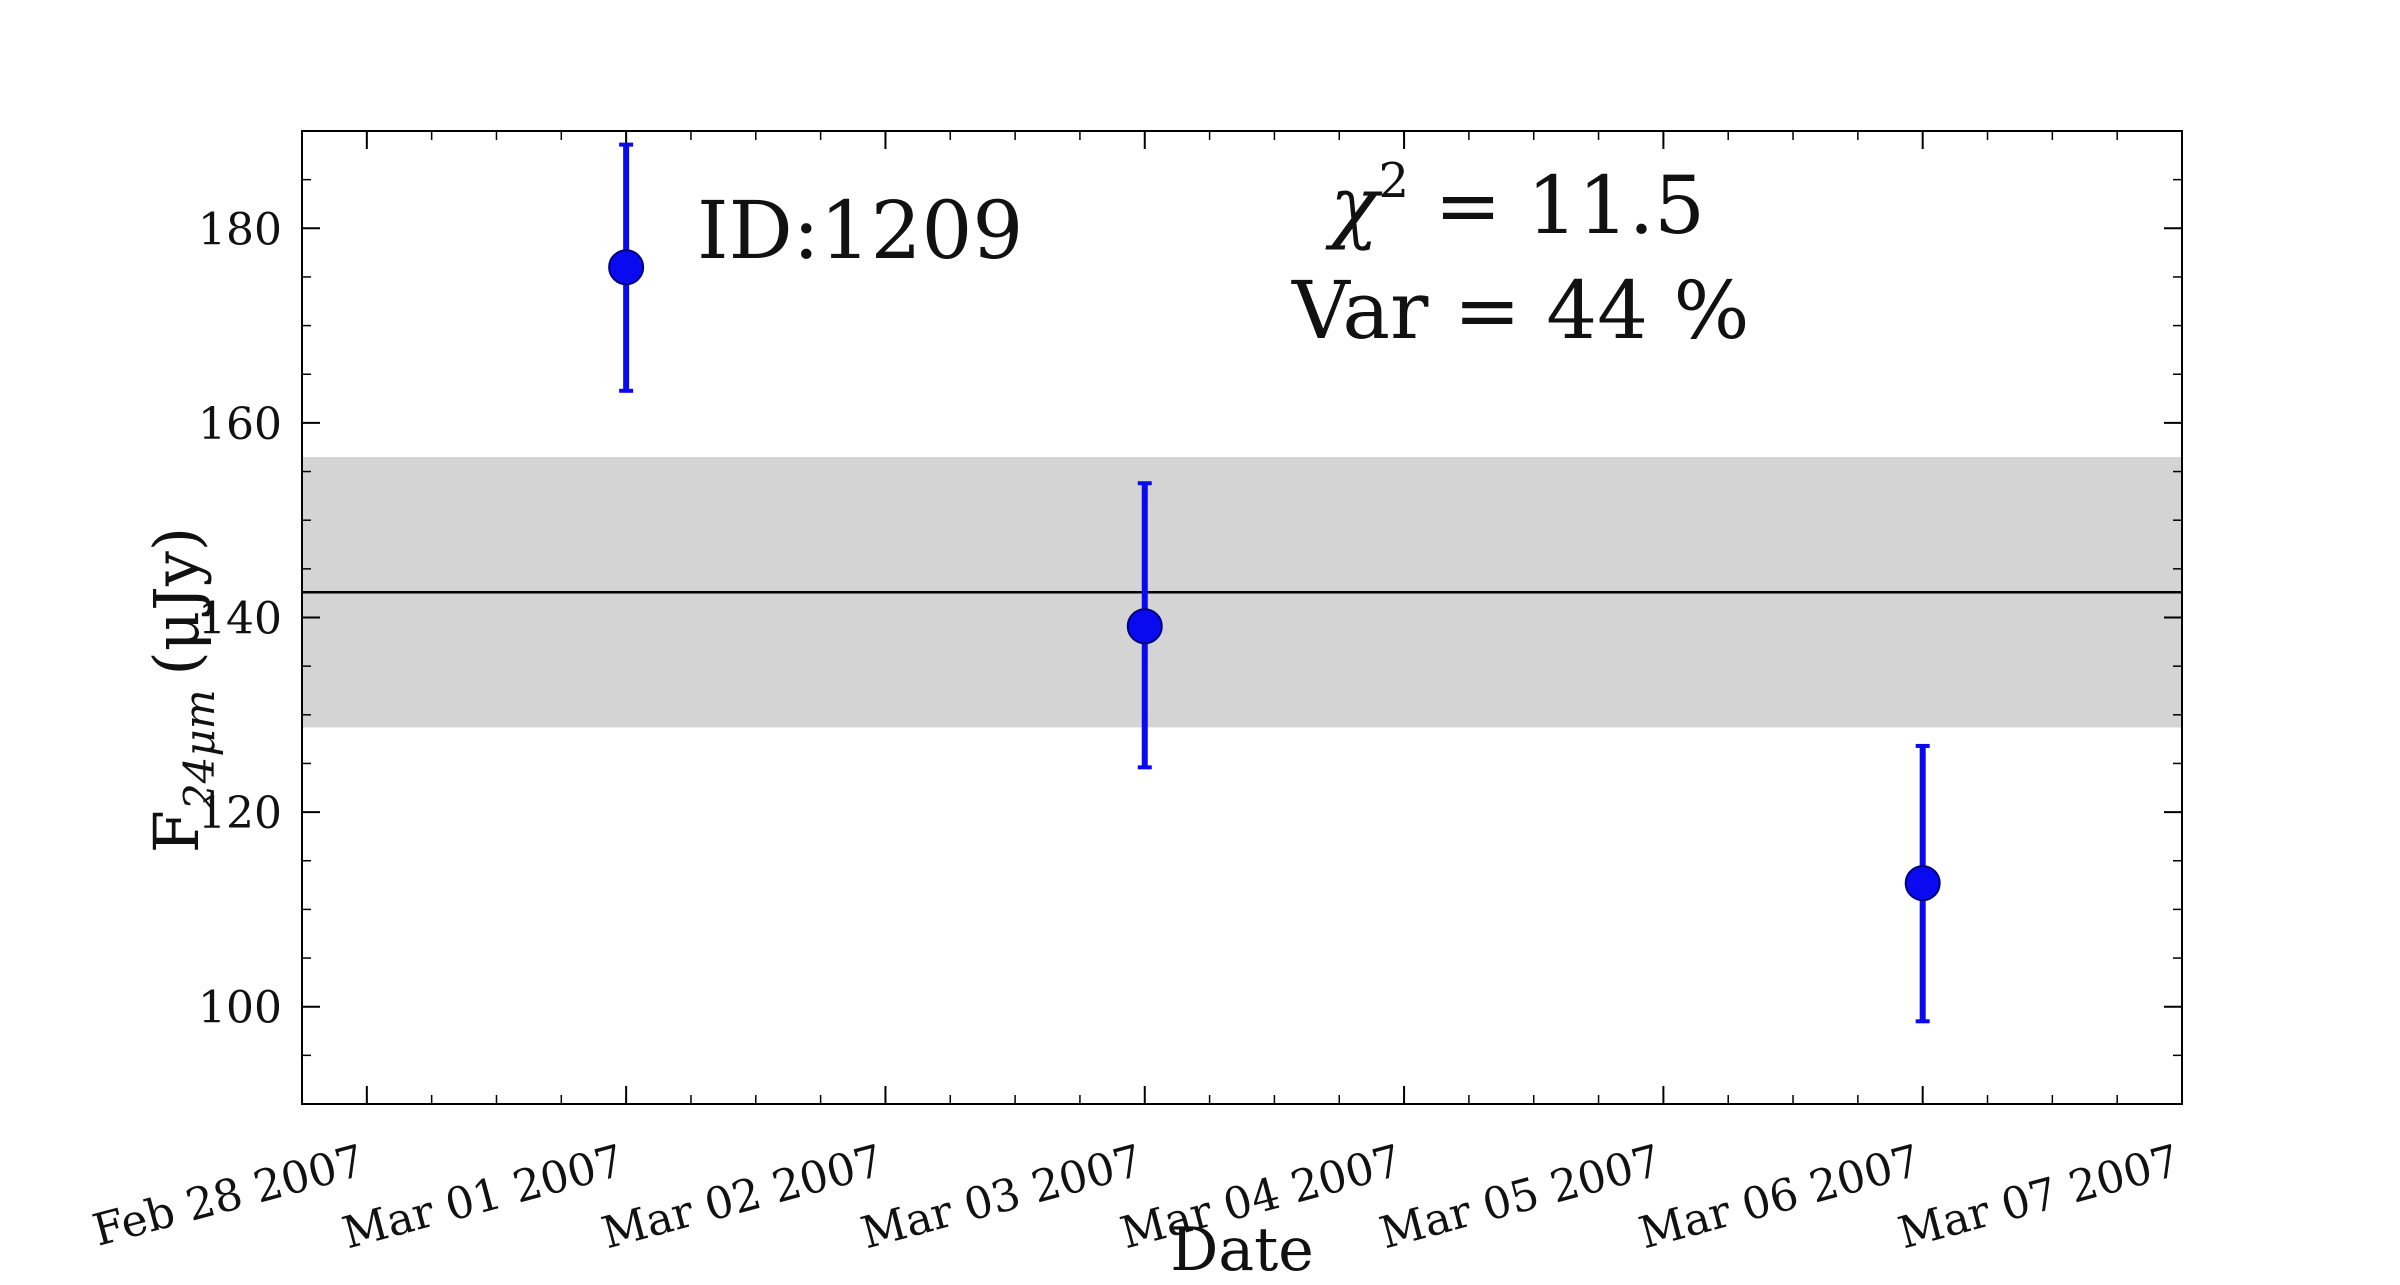 This screenshot has height=1285, width=2400. What do you see at coordinates (1002, 1197) in the screenshot?
I see `x-tick-label: Mar 03 2007` at bounding box center [1002, 1197].